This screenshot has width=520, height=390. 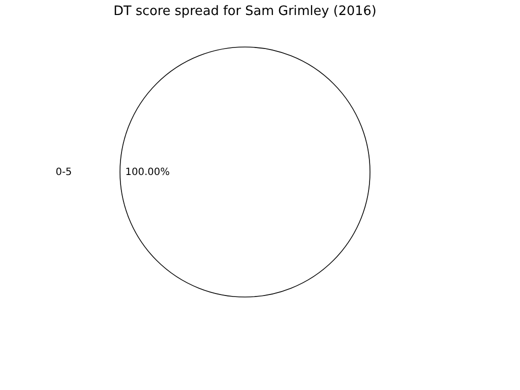 What do you see at coordinates (147, 172) in the screenshot?
I see `data-label: 100.00%` at bounding box center [147, 172].